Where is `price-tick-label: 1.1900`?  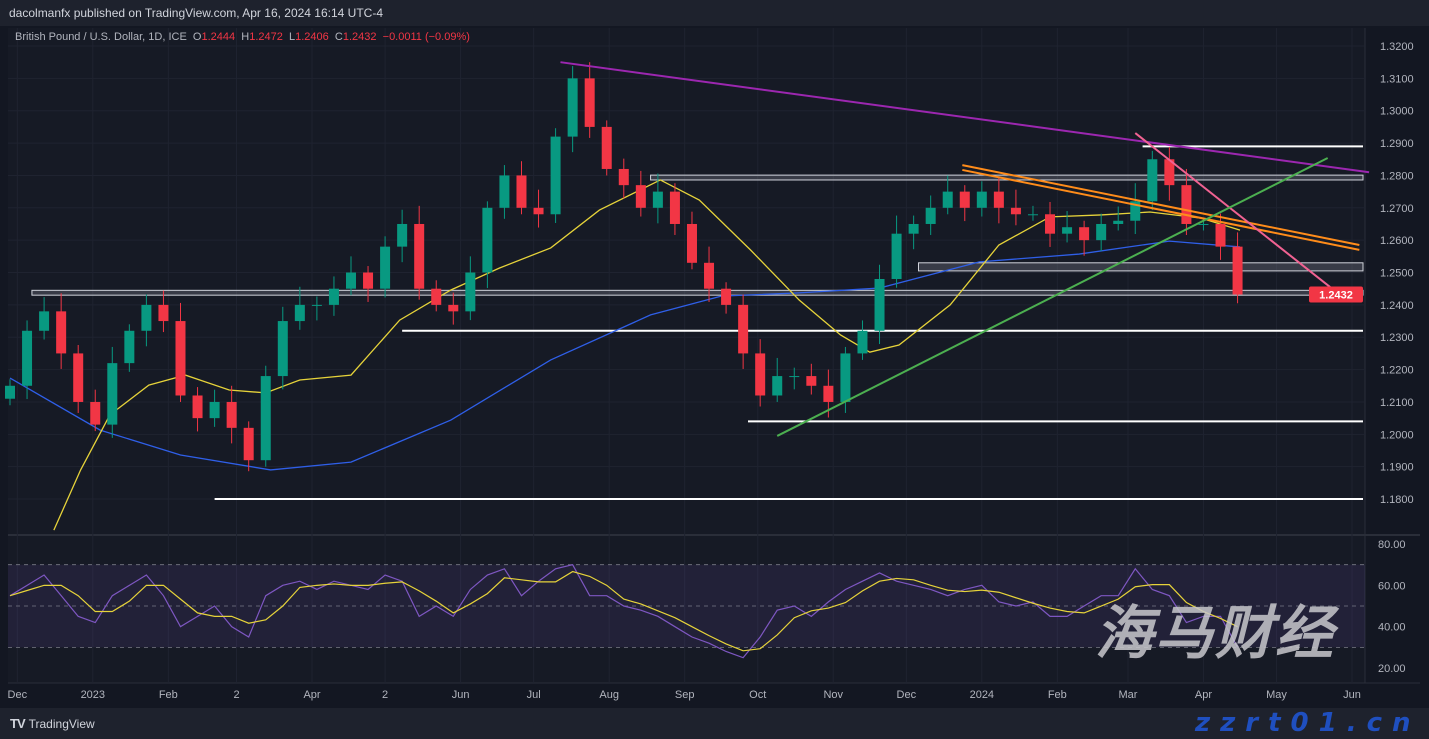
price-tick-label: 1.1900 is located at coordinates (1397, 468).